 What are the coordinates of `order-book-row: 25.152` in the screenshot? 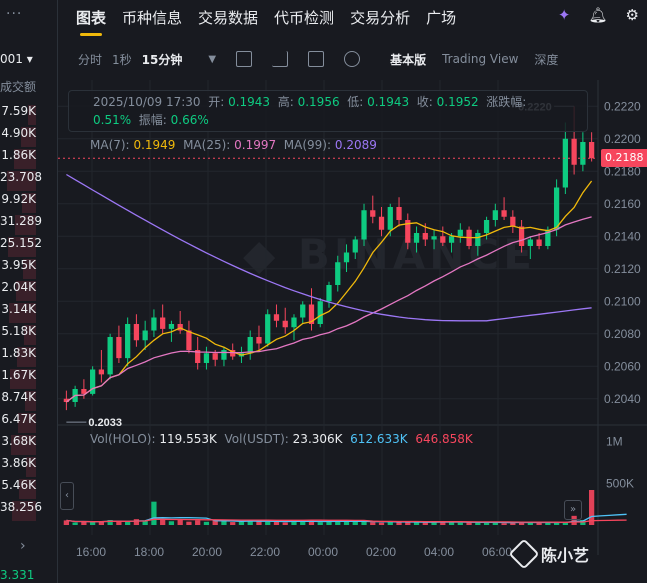 It's located at (21, 247).